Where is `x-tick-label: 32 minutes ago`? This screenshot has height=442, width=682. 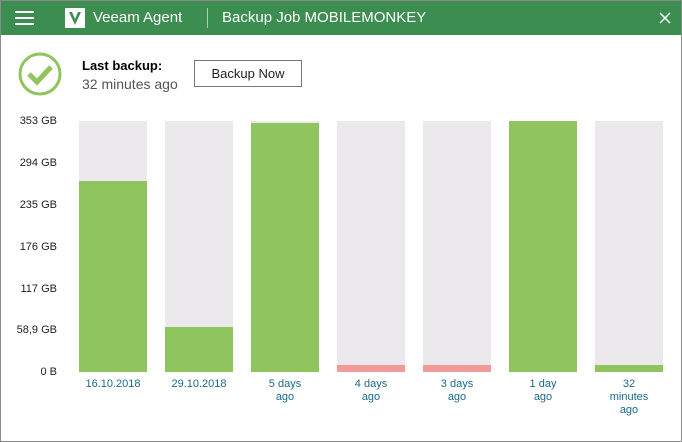 x-tick-label: 32 minutes ago is located at coordinates (629, 397).